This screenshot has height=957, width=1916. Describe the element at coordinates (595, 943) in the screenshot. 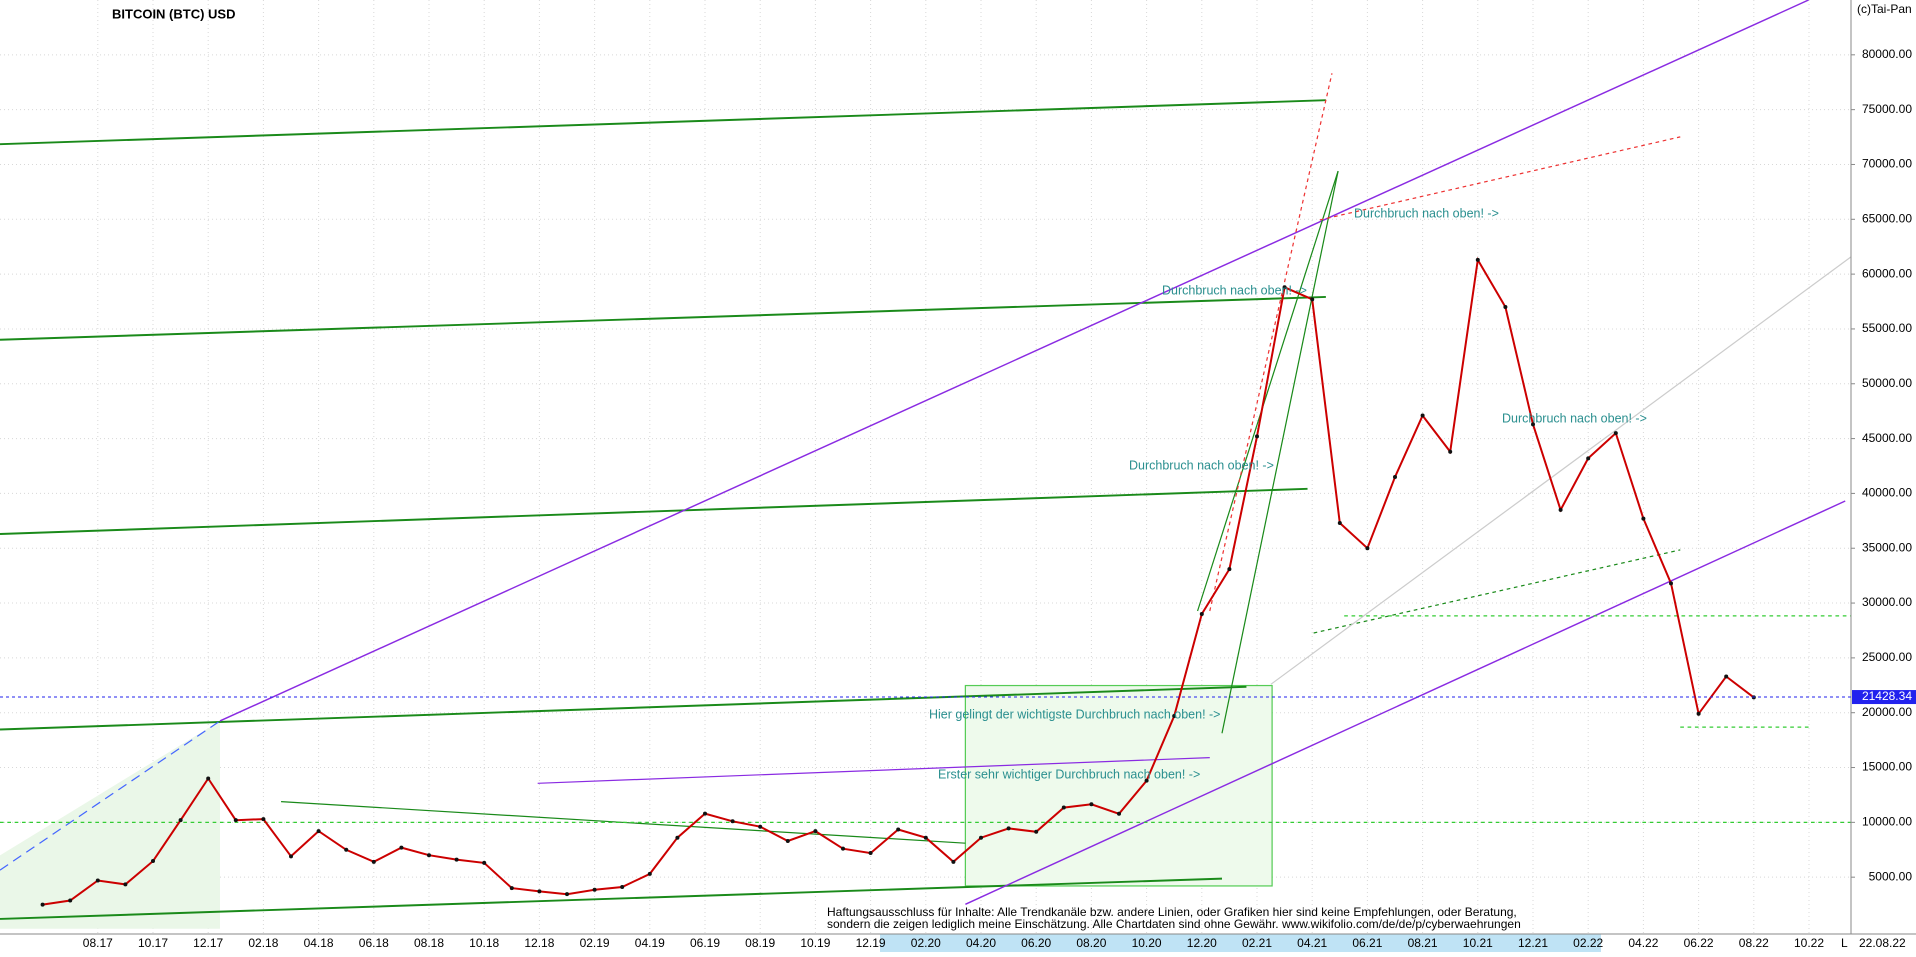

I see `x-tick-label: 02.19` at that location.